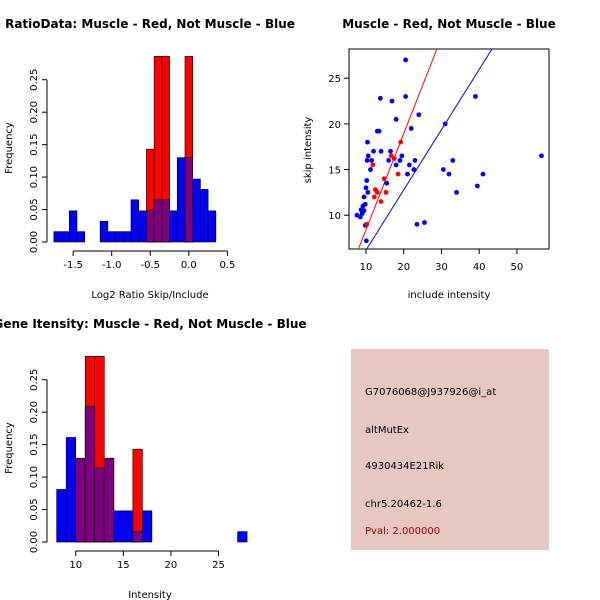 This screenshot has width=600, height=600. What do you see at coordinates (34, 380) in the screenshot?
I see `intensity-y-tick-label: 0.25` at bounding box center [34, 380].